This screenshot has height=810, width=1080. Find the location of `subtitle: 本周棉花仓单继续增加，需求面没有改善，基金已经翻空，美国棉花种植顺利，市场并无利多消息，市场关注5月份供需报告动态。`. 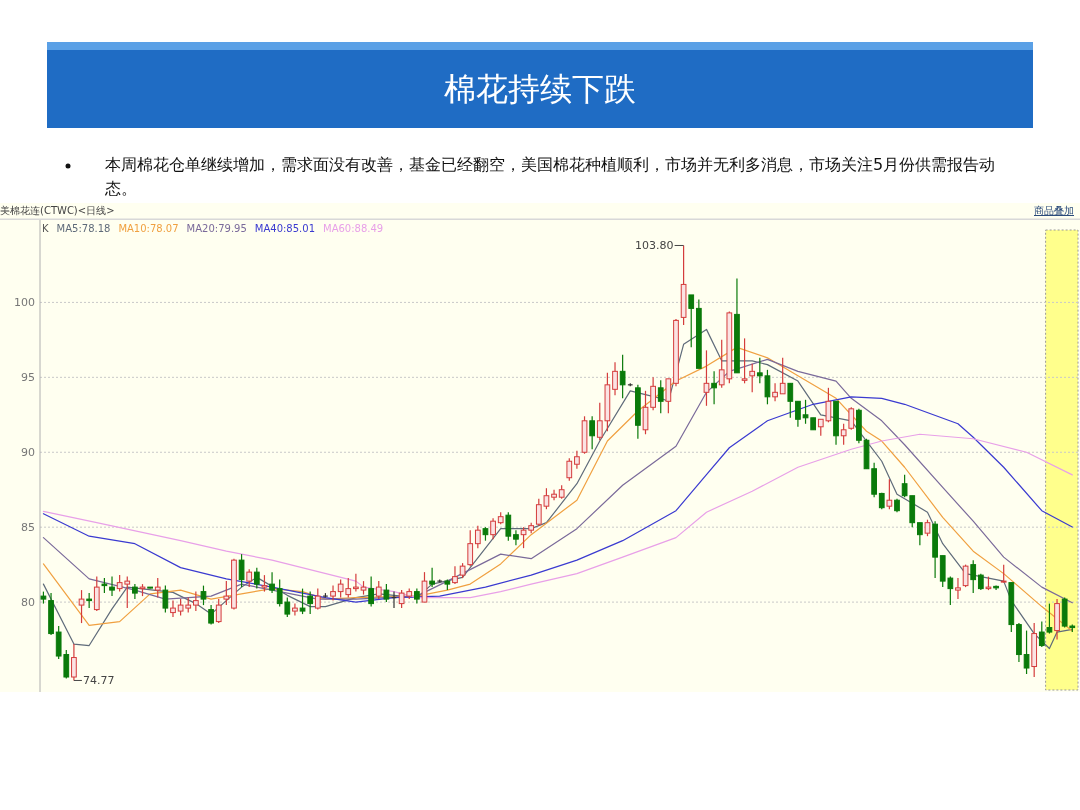

subtitle: 本周棉花仓单继续增加，需求面没有改善，基金已经翻空，美国棉花种植顺利，市场并无利多消息，市场关注5月份供需报告动态。 is located at coordinates (551, 177).